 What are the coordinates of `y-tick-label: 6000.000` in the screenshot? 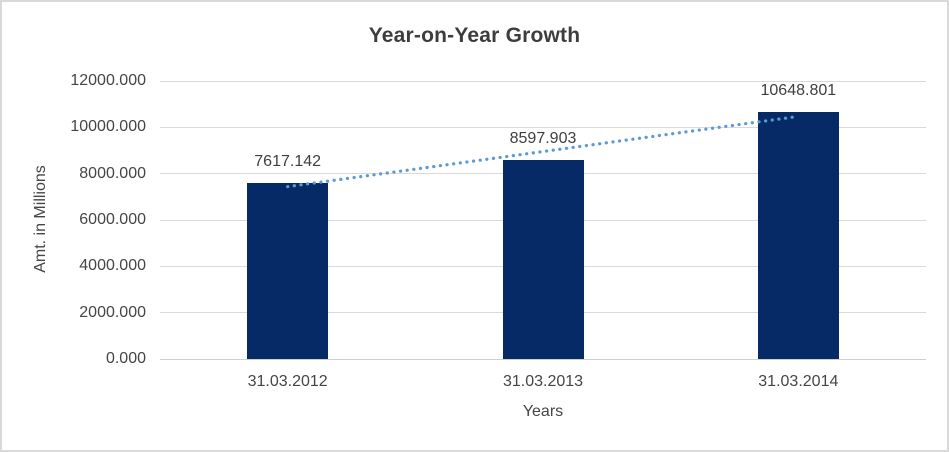 It's located at (112, 219).